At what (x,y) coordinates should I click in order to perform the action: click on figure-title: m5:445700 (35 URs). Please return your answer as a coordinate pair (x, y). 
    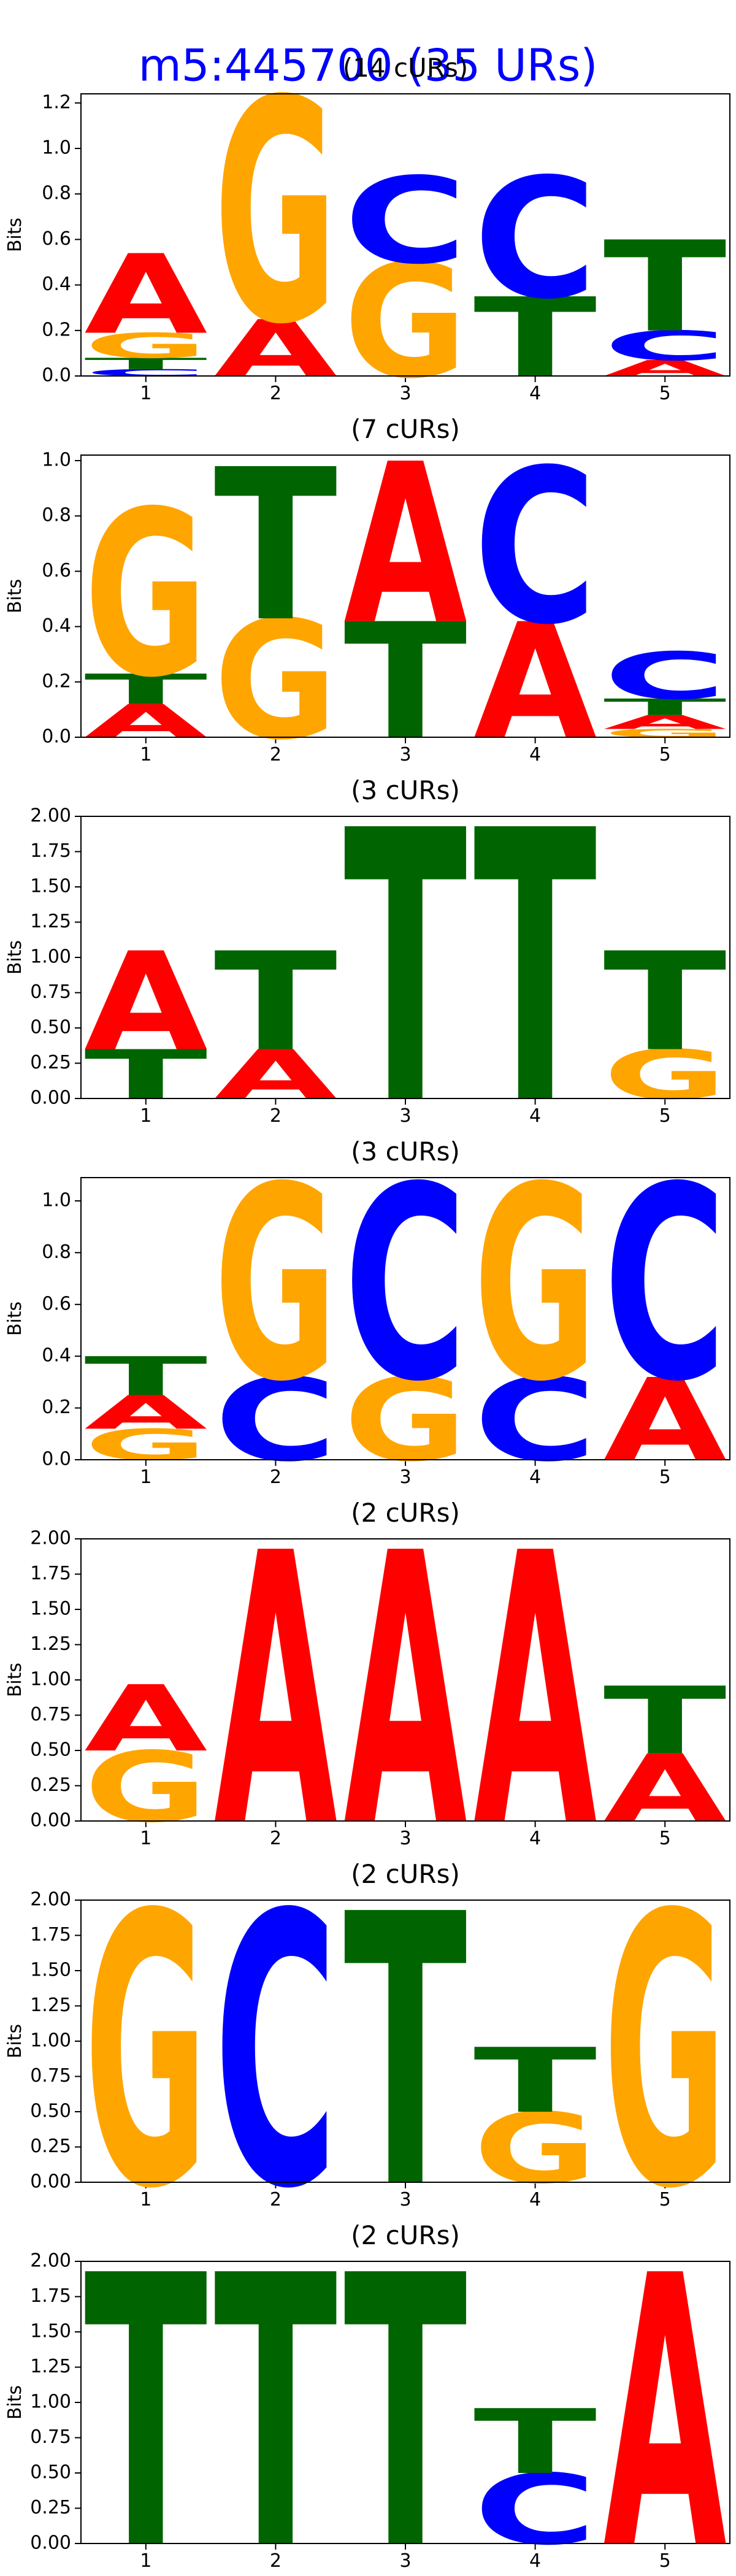
    Looking at the image, I should click on (368, 65).